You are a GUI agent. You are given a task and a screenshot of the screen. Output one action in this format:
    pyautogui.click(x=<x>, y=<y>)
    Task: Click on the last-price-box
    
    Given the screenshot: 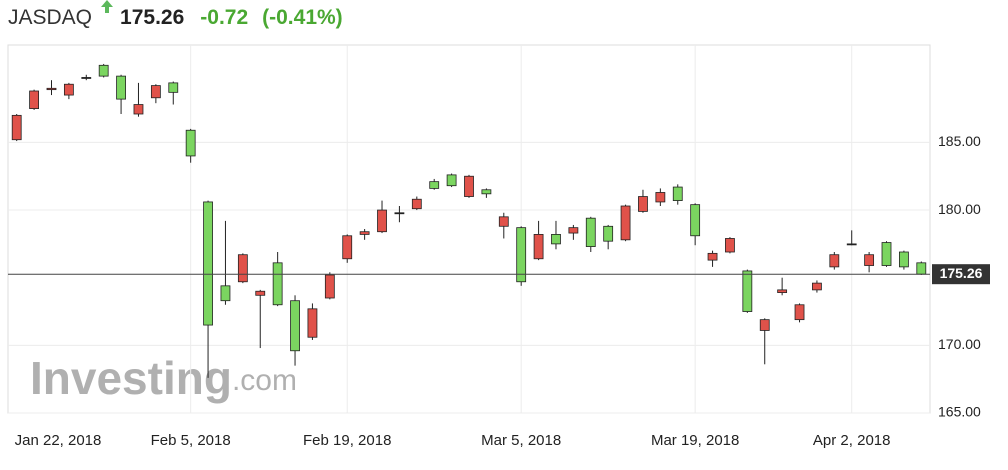 What is the action you would take?
    pyautogui.click(x=961, y=274)
    